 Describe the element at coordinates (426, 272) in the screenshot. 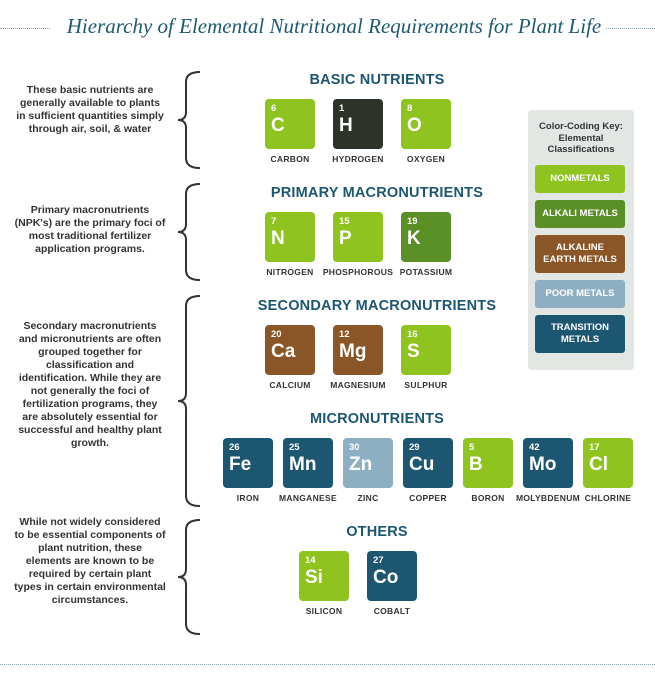

I see `element-name: POTASSIUM` at that location.